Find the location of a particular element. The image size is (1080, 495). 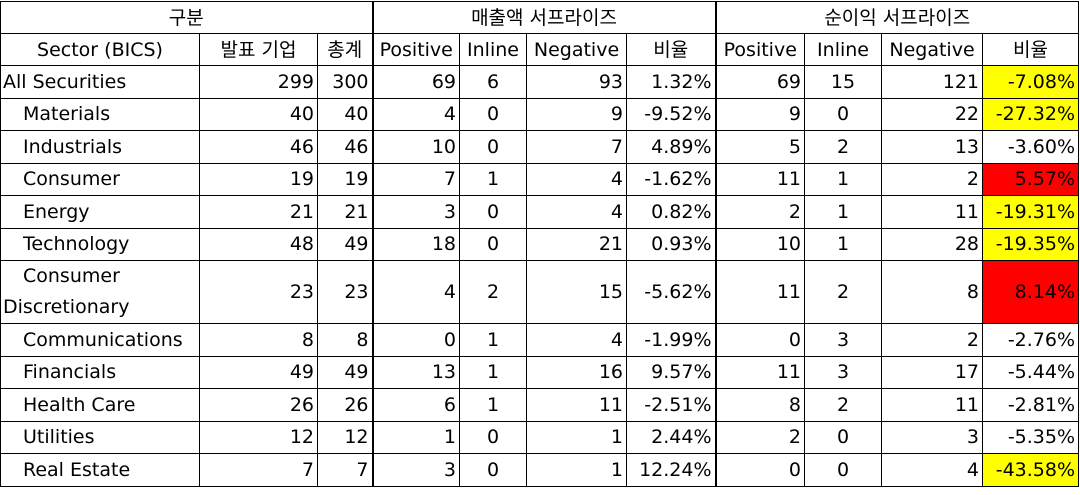

col-header-reported: 발표 기업 is located at coordinates (258, 49).